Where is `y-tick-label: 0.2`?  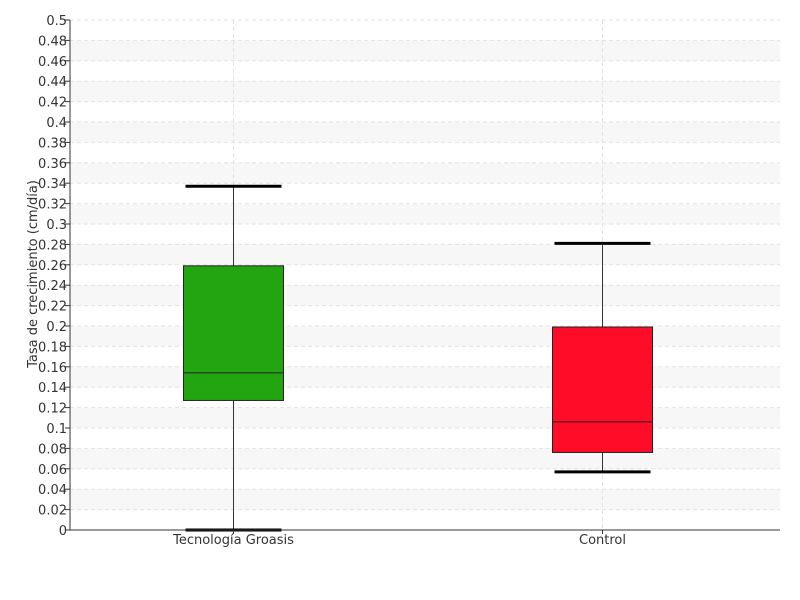
y-tick-label: 0.2 is located at coordinates (56, 327).